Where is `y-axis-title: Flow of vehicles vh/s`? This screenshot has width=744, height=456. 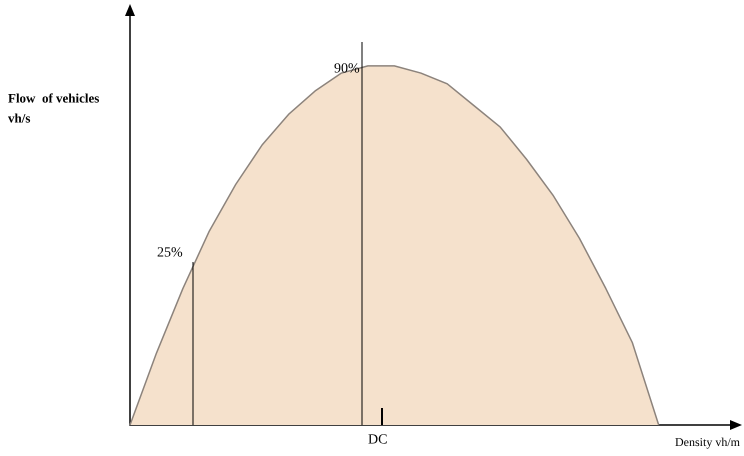
y-axis-title: Flow of vehicles vh/s is located at coordinates (55, 108).